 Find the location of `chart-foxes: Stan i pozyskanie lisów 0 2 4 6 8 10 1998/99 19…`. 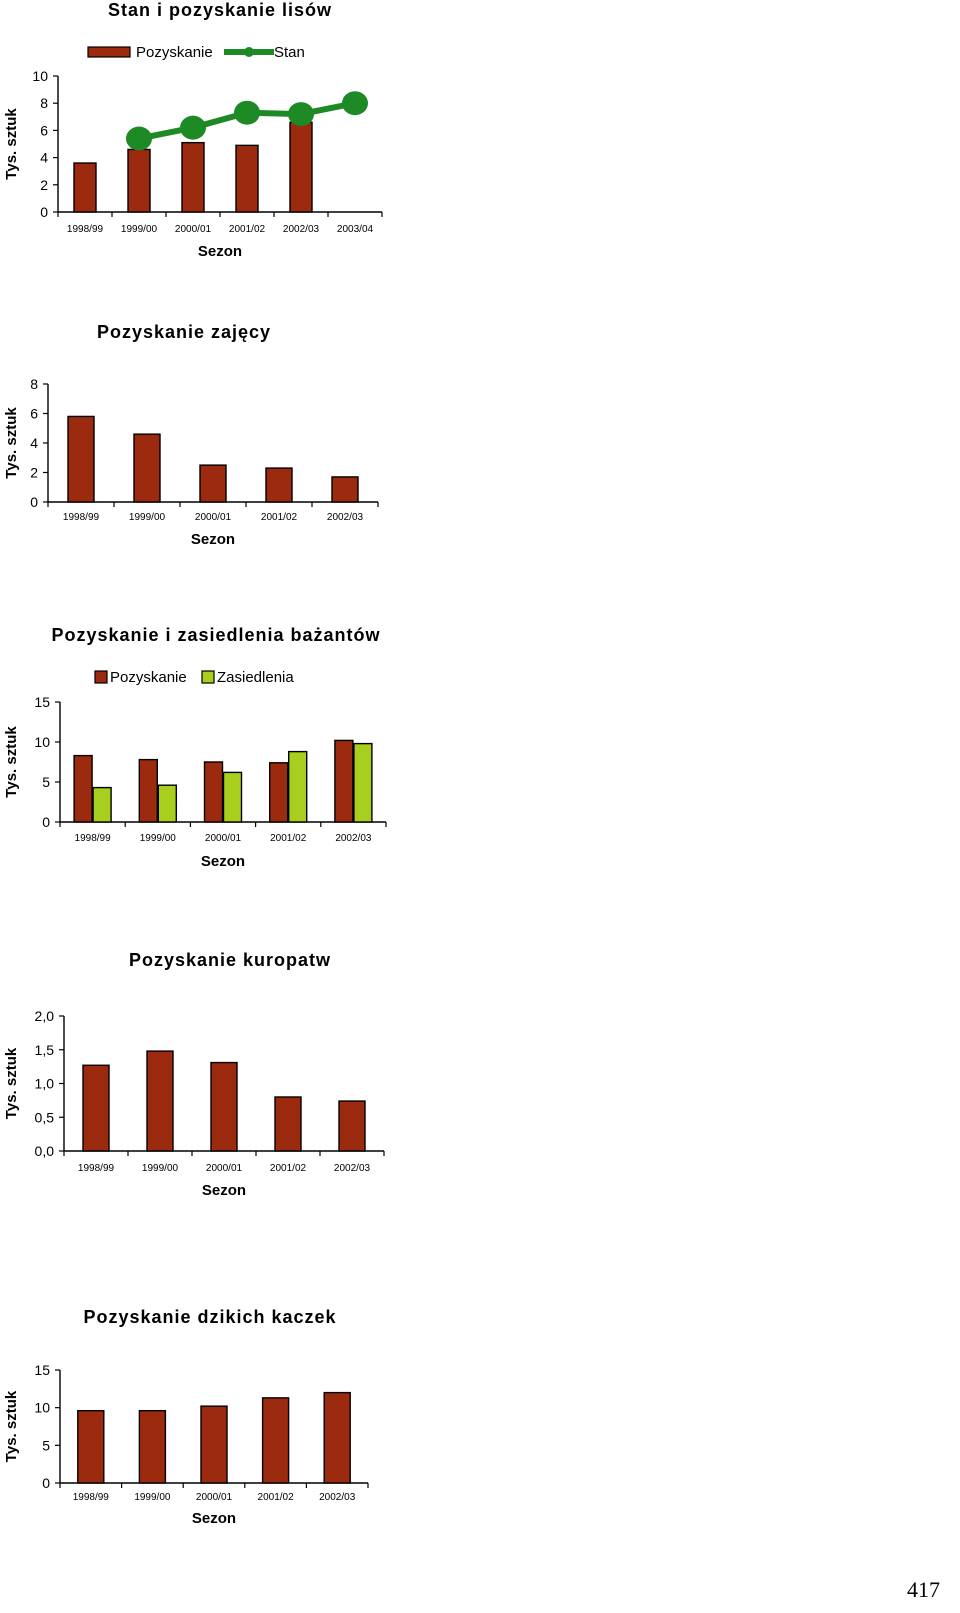

chart-foxes: Stan i pozyskanie lisów 0 2 4 6 8 10 1998/99 19… is located at coordinates (210, 135).